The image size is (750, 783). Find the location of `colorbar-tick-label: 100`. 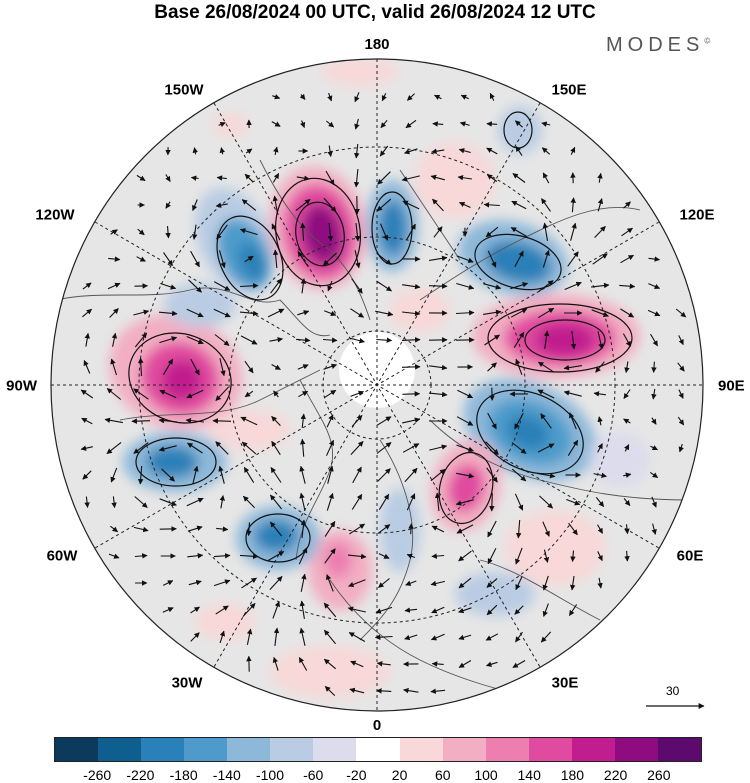

colorbar-tick-label: 100 is located at coordinates (486, 775).